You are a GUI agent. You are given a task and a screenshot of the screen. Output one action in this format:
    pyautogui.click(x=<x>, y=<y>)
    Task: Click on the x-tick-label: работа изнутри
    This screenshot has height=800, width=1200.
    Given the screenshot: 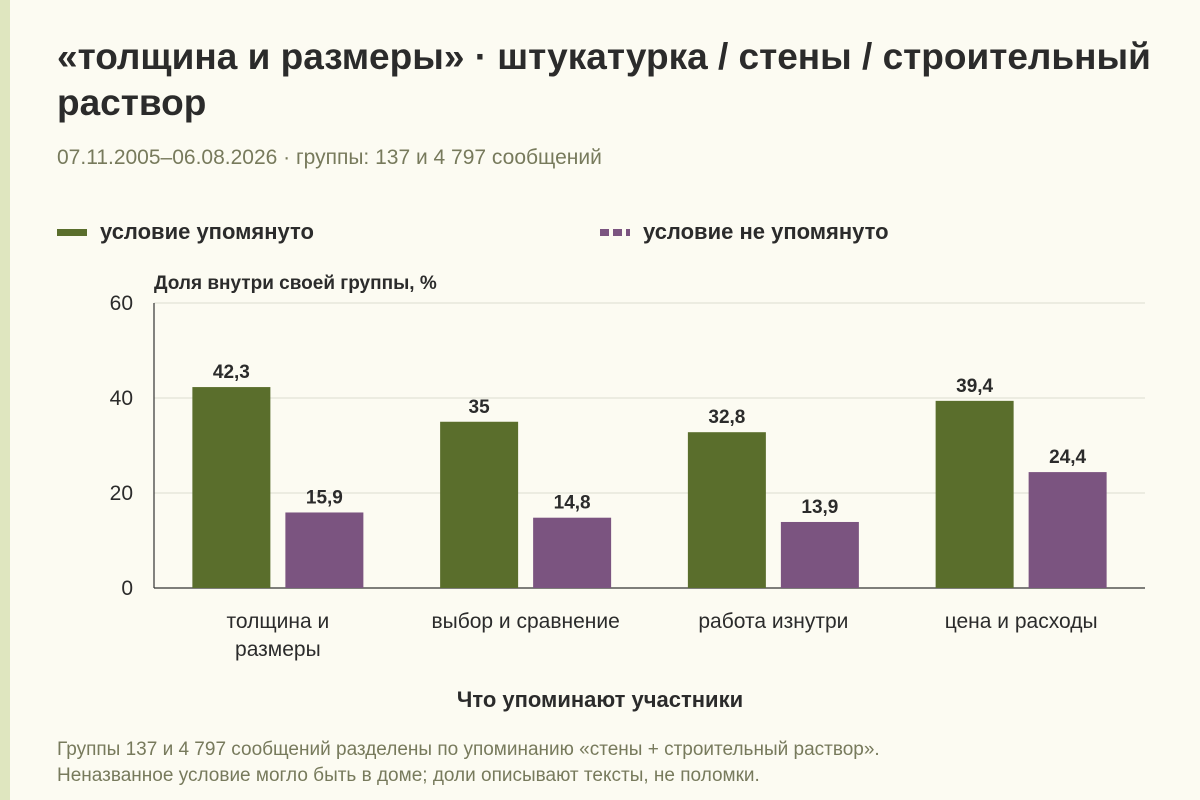 What is the action you would take?
    pyautogui.click(x=773, y=621)
    